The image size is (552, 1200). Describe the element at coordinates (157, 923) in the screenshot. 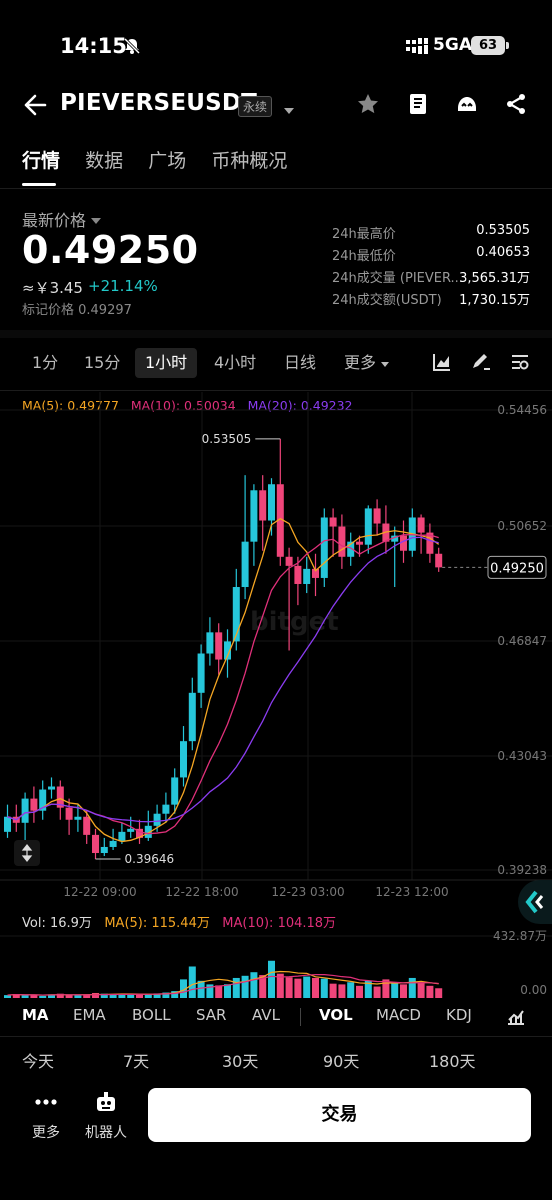

I see `volume-ma5: MA(5): 115.44万` at that location.